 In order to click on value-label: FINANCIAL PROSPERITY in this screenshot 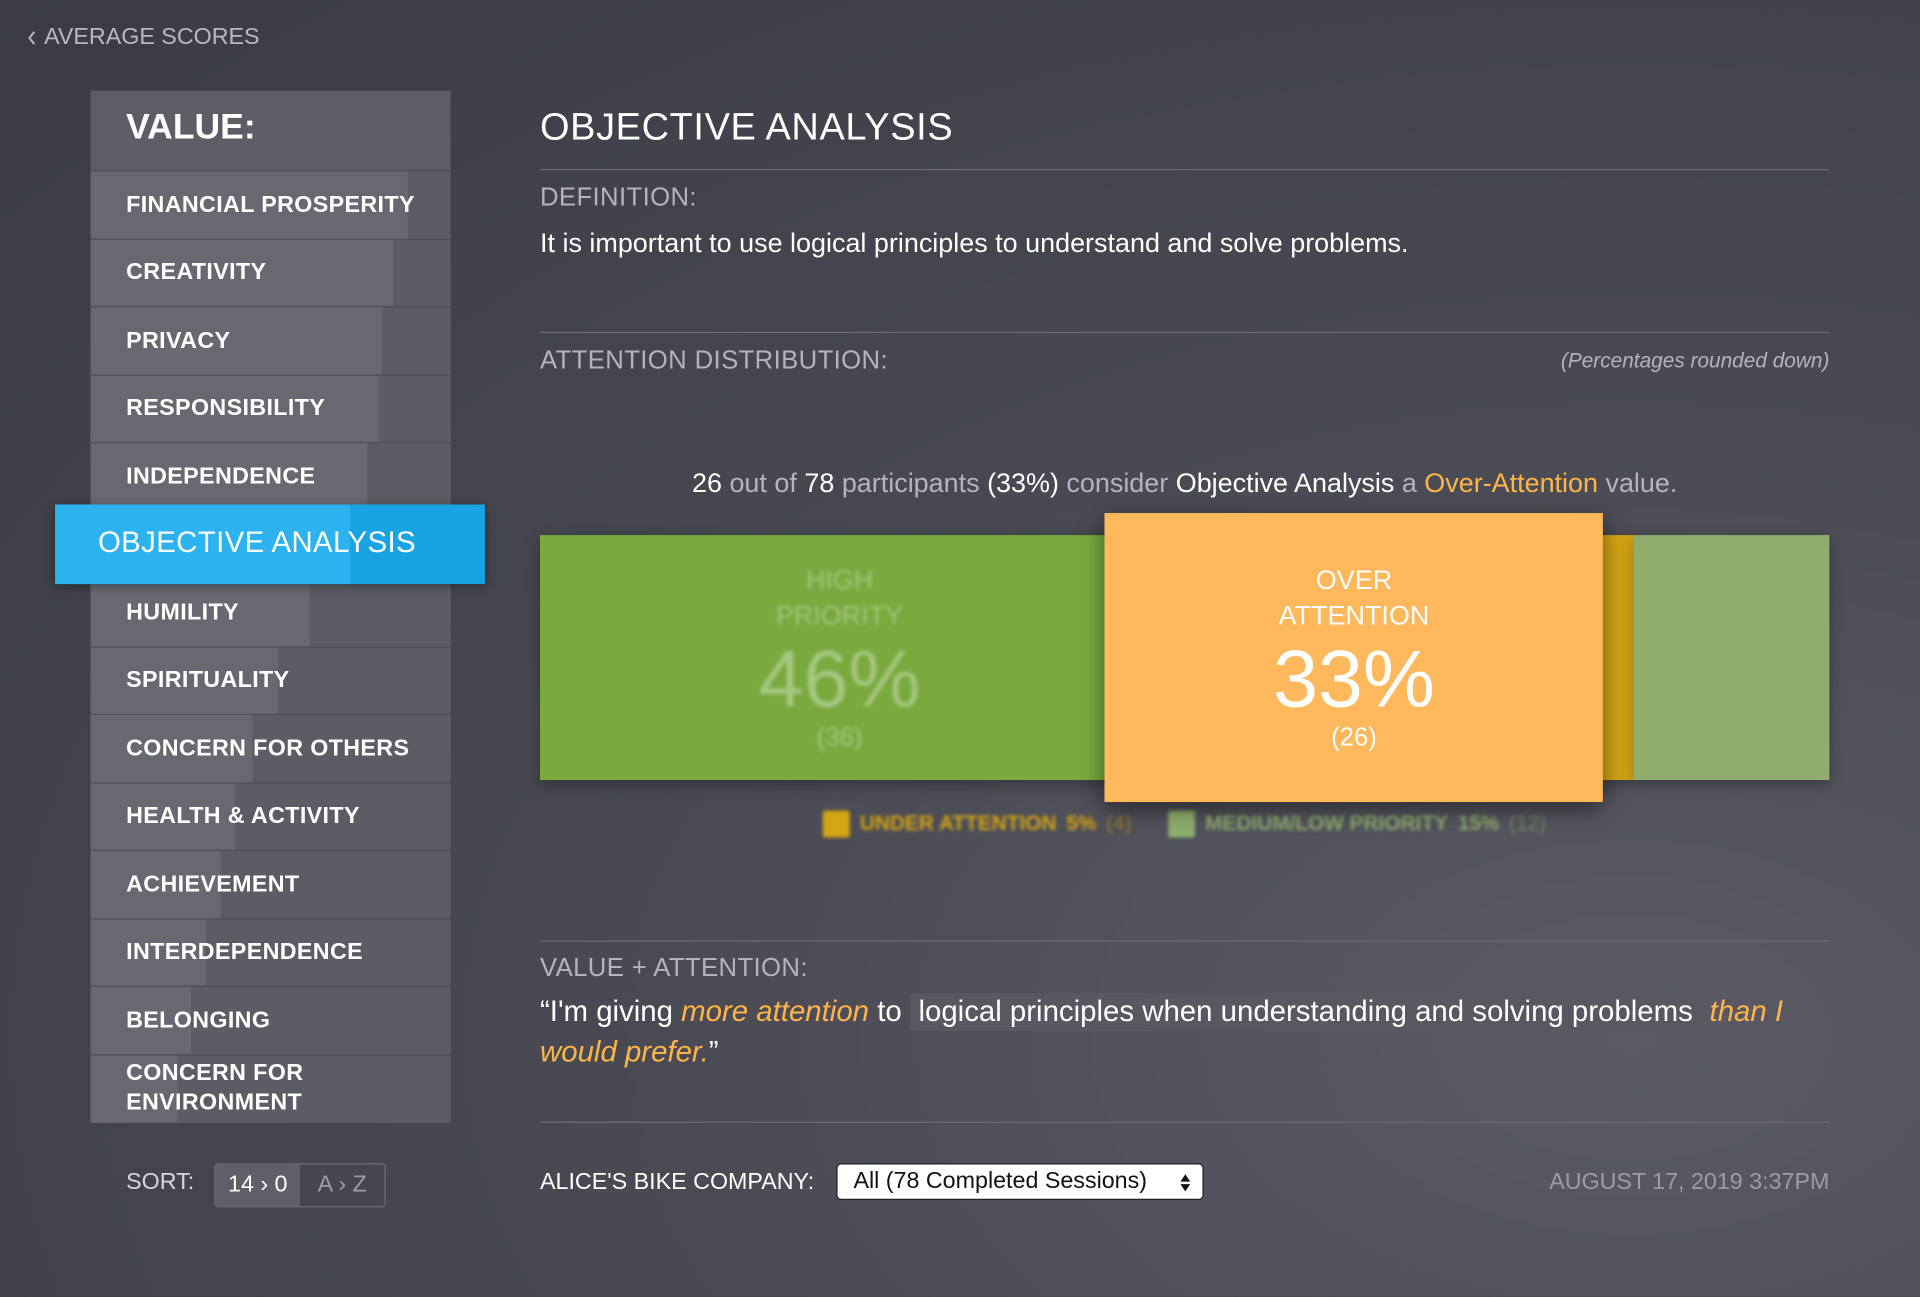, I will do `click(270, 204)`.